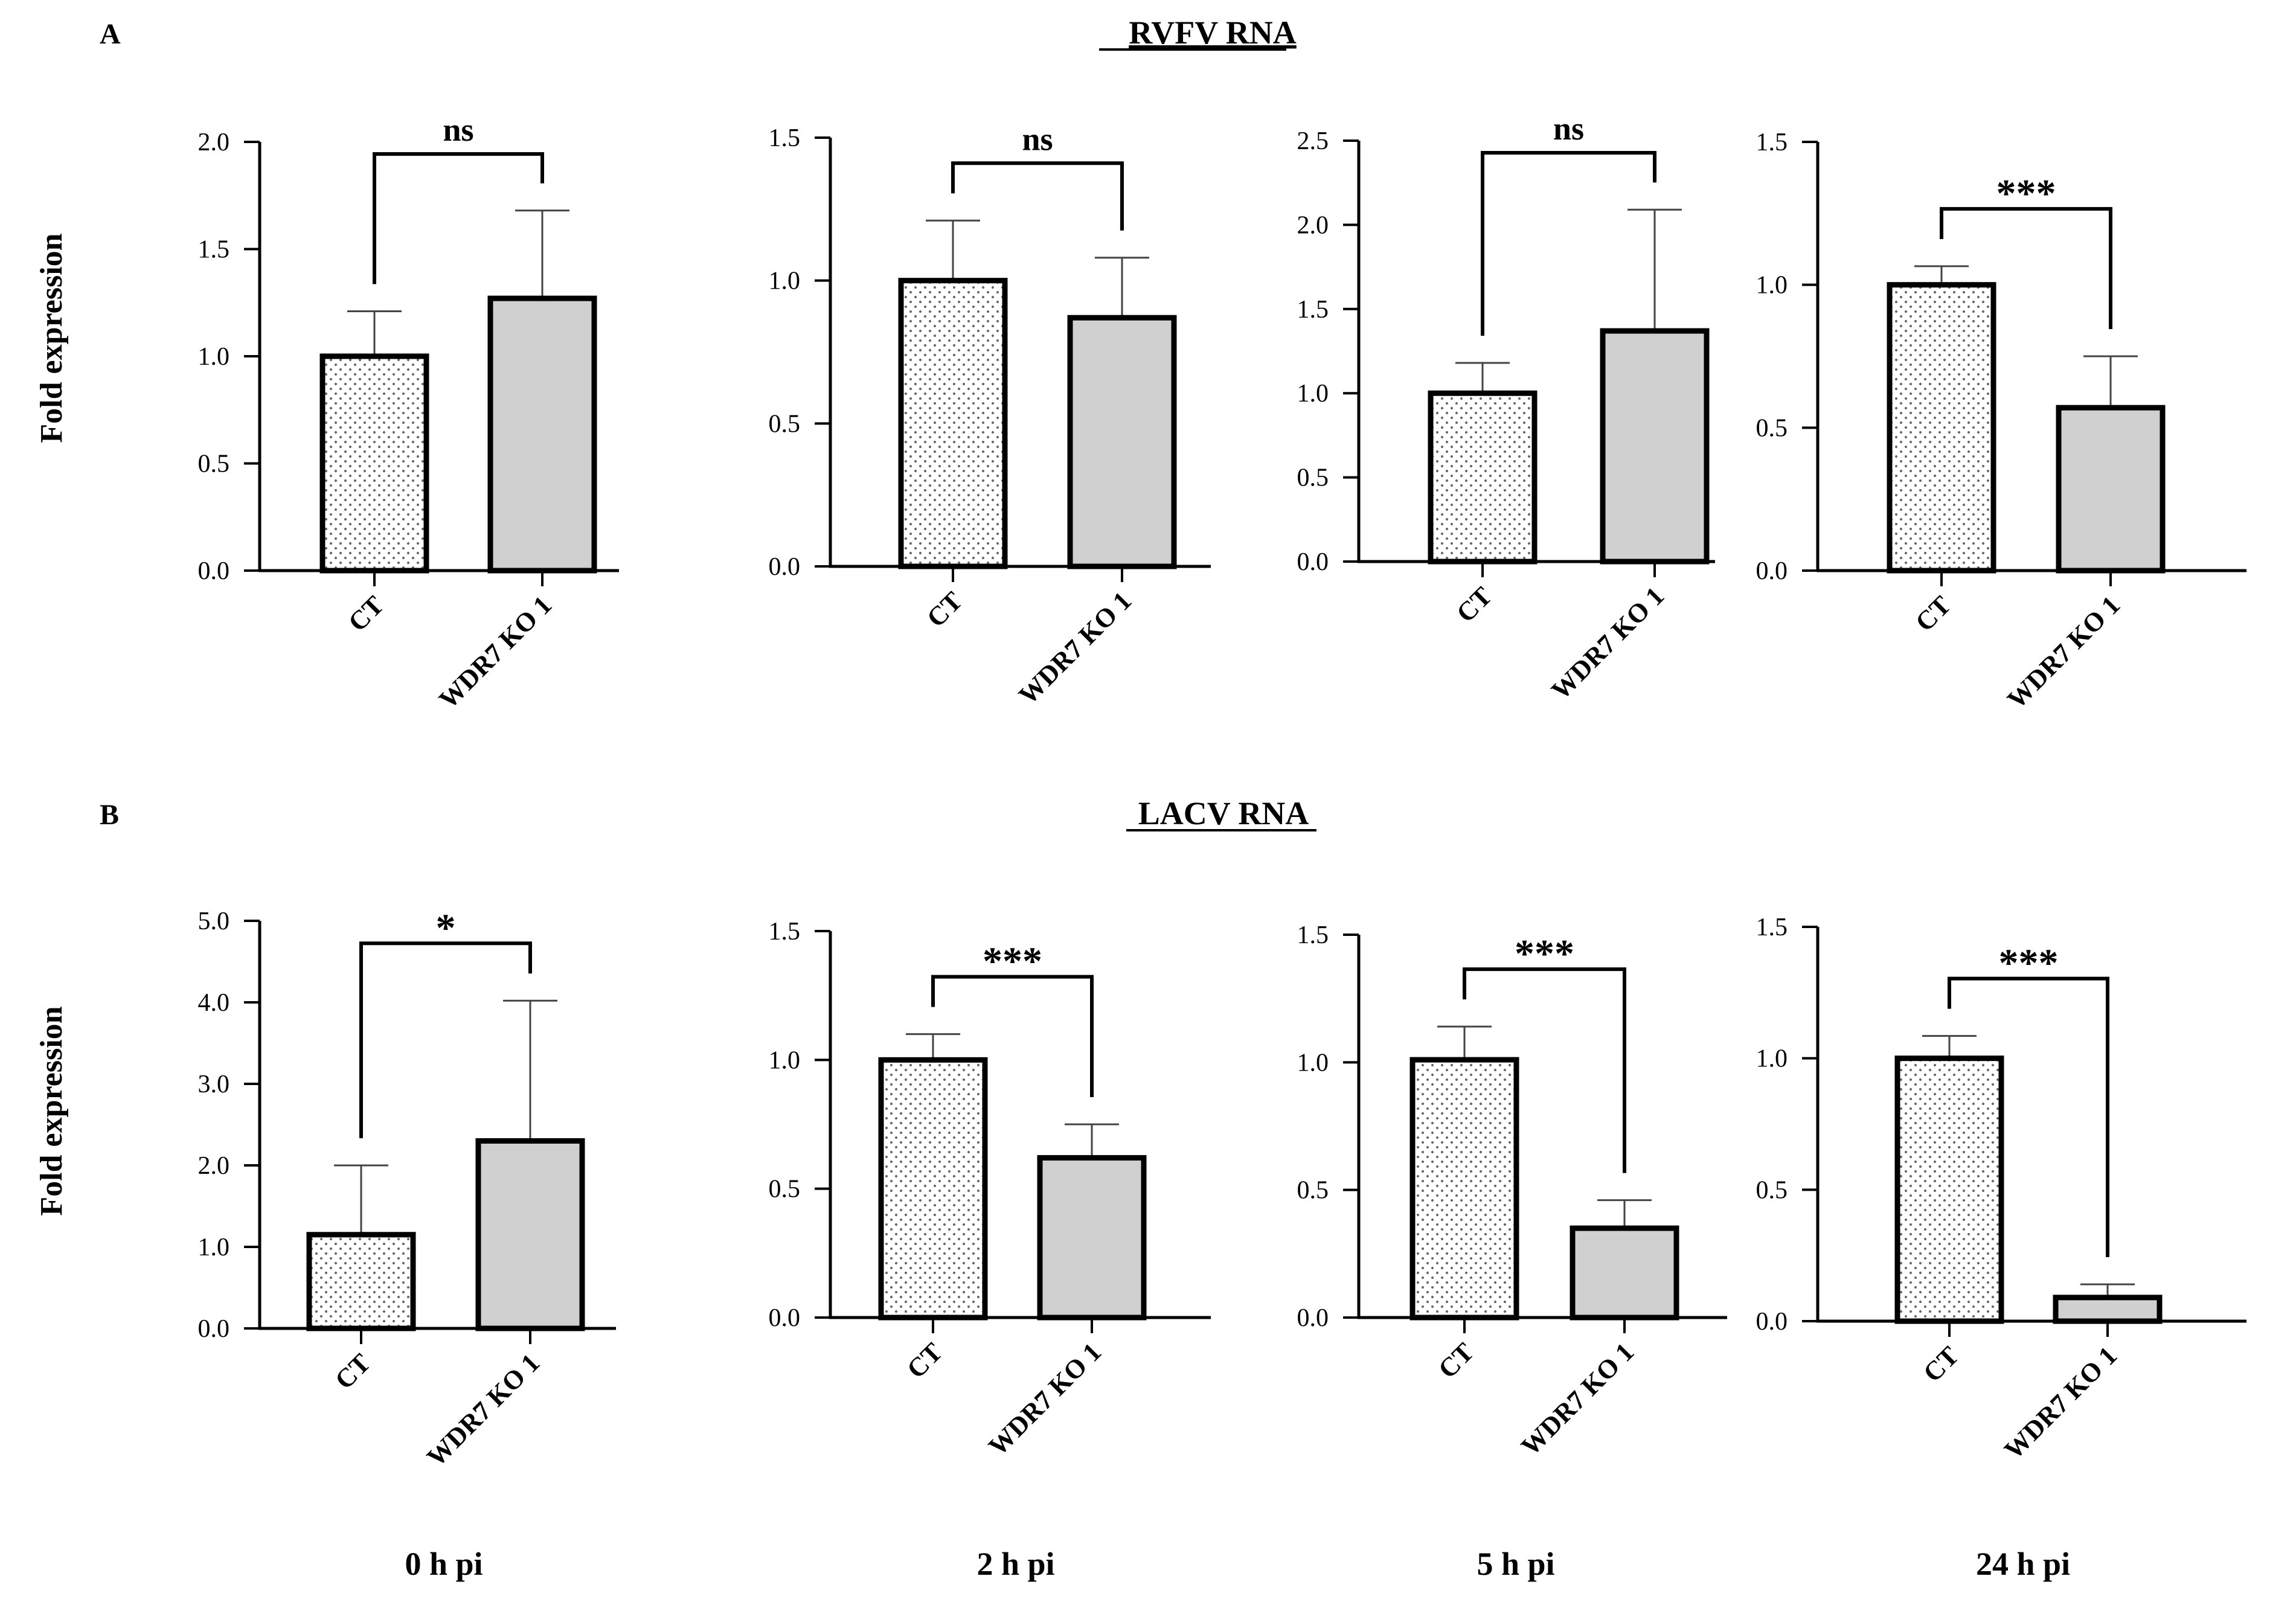 This screenshot has height=1611, width=2296. What do you see at coordinates (214, 250) in the screenshot?
I see `chart-0-ytick-label-3: 1.5` at bounding box center [214, 250].